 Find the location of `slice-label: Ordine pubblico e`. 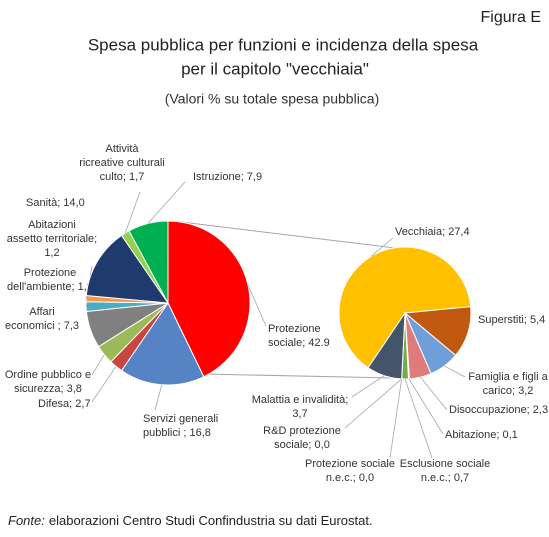

slice-label: Ordine pubblico e is located at coordinates (48, 375).